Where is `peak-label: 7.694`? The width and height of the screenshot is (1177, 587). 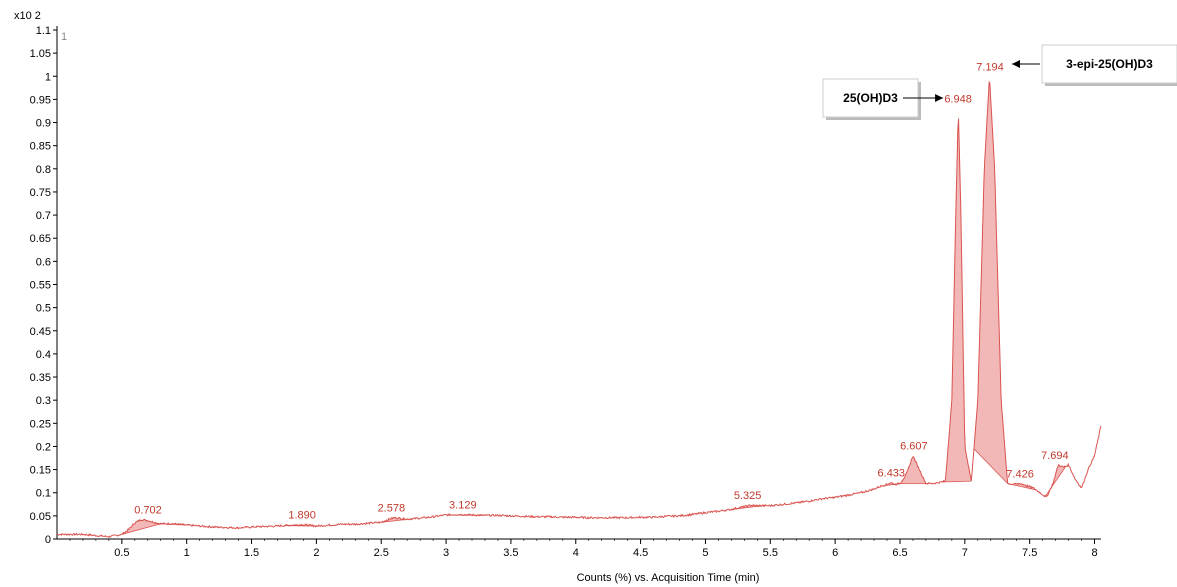
peak-label: 7.694 is located at coordinates (1055, 456).